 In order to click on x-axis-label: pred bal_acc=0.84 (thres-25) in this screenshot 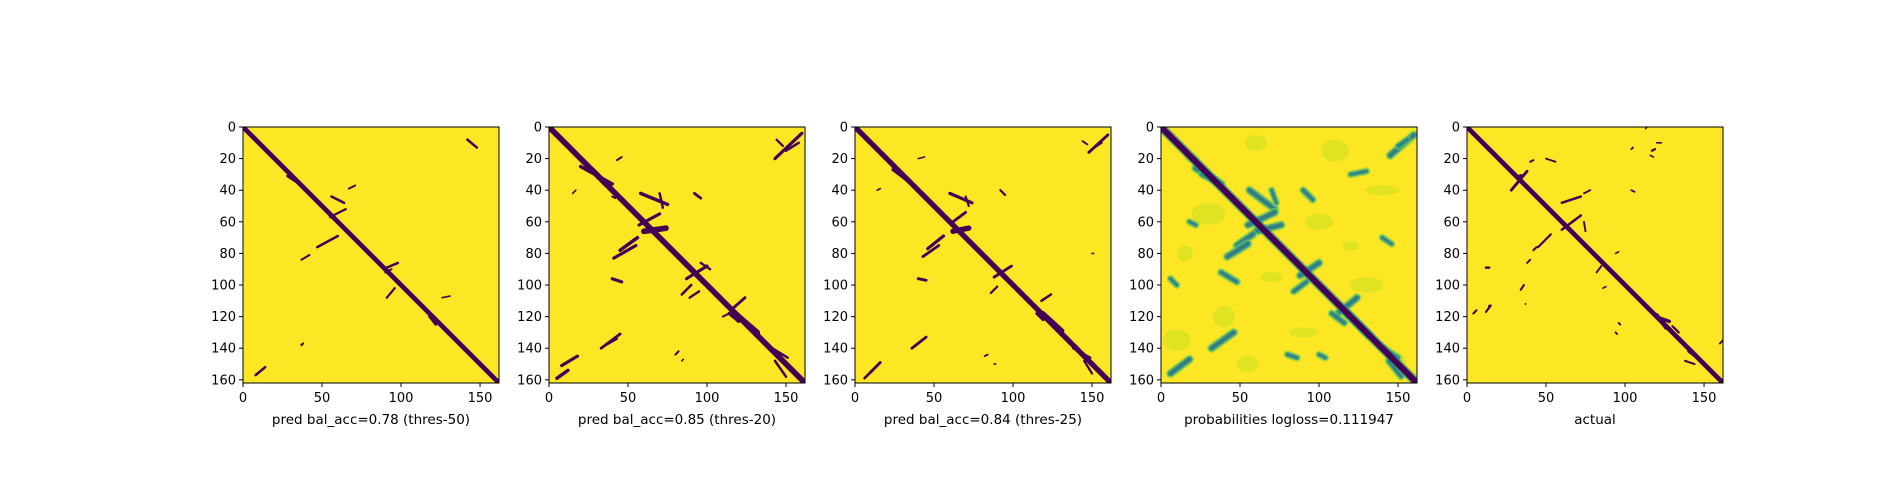, I will do `click(983, 420)`.